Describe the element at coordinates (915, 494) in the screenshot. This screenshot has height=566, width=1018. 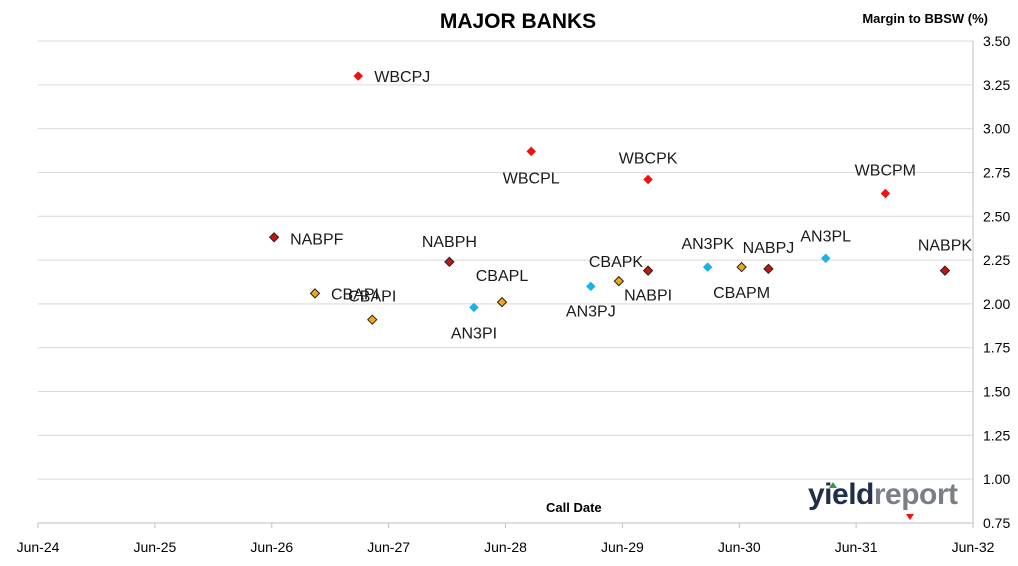
I see `logo-part-report: report` at that location.